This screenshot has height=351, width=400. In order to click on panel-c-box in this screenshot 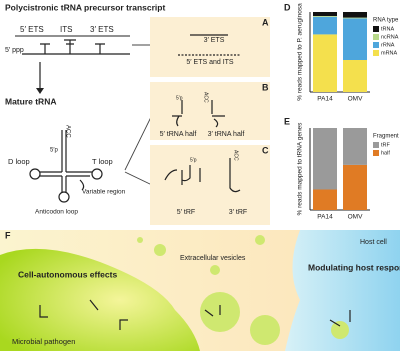, I will do `click(210, 185)`.